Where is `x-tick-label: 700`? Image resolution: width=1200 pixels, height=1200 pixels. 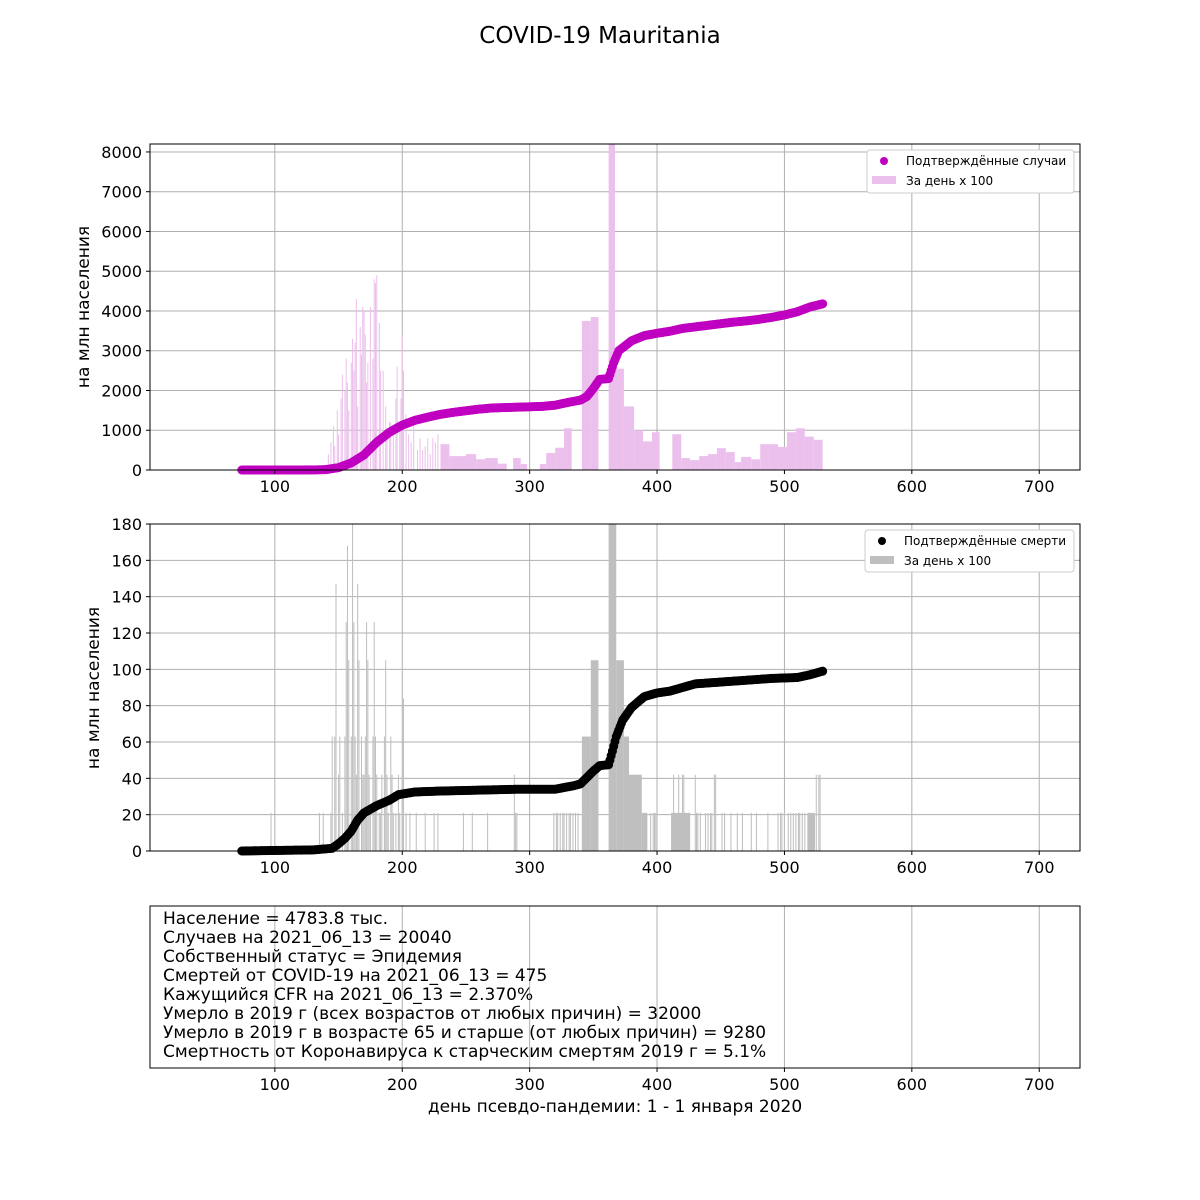 x-tick-label: 700 is located at coordinates (1039, 486).